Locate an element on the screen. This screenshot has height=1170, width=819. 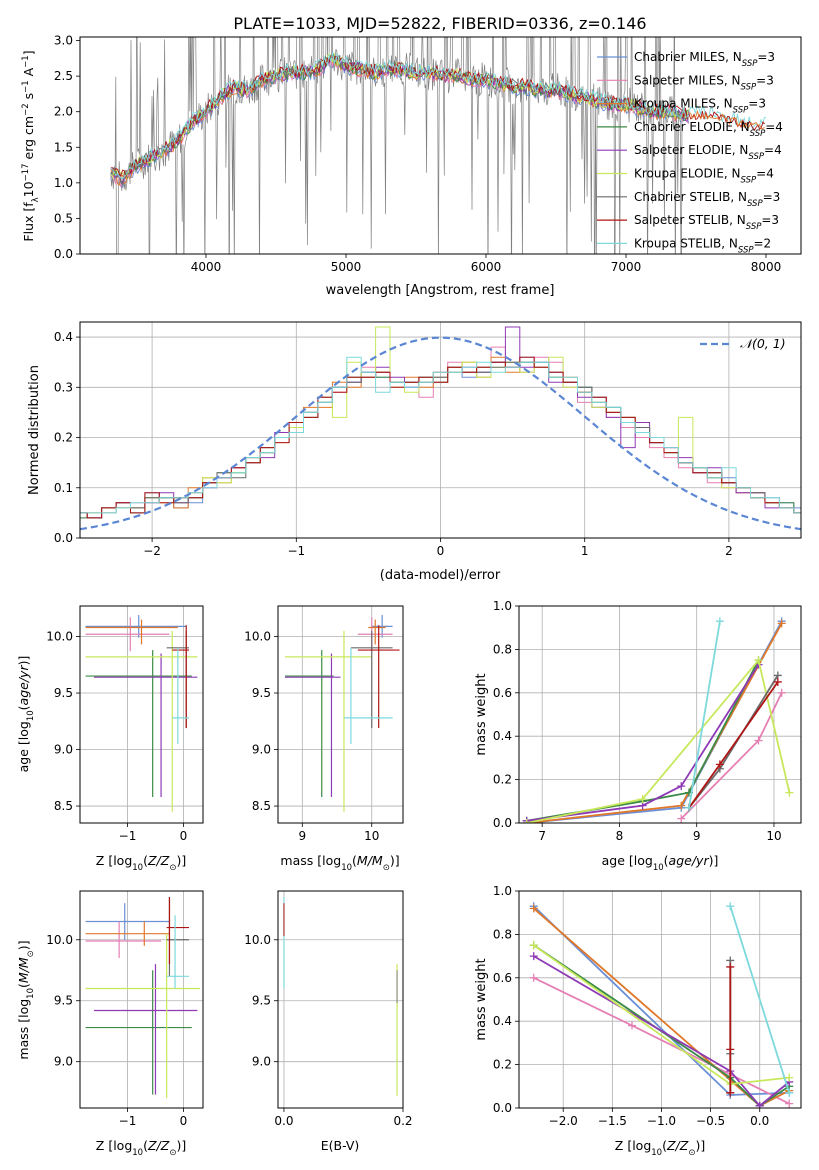
x-tick-label: −2 is located at coordinates (152, 551).